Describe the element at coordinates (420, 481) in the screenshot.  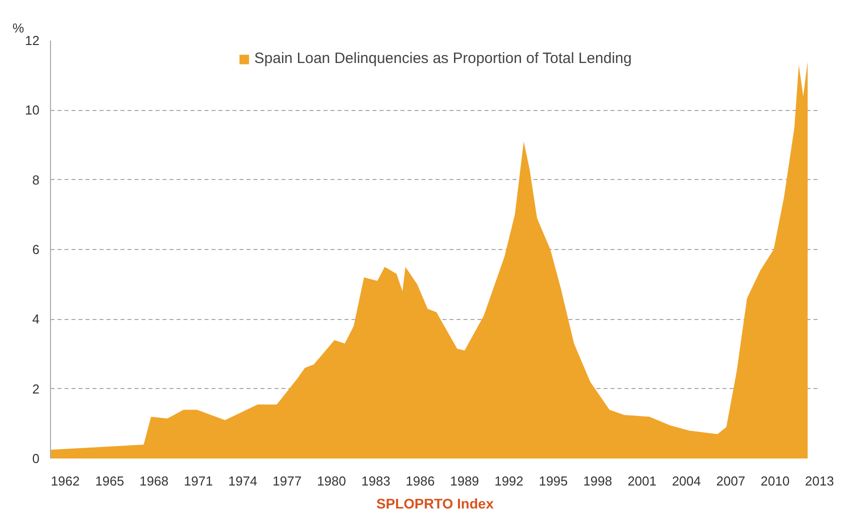
I see `x-tick-label: 1986` at that location.